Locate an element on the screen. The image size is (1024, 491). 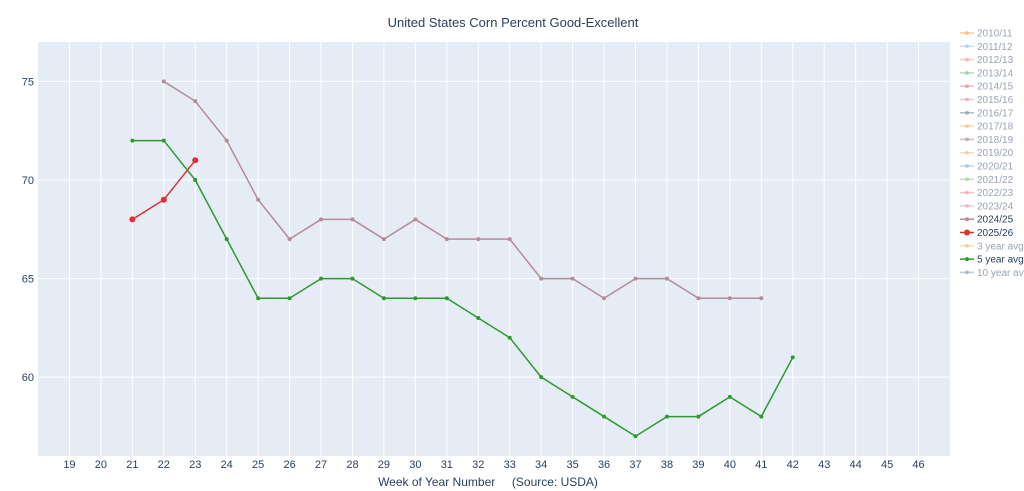
legend-item-10-year-avg: 10 year avg is located at coordinates (992, 273).